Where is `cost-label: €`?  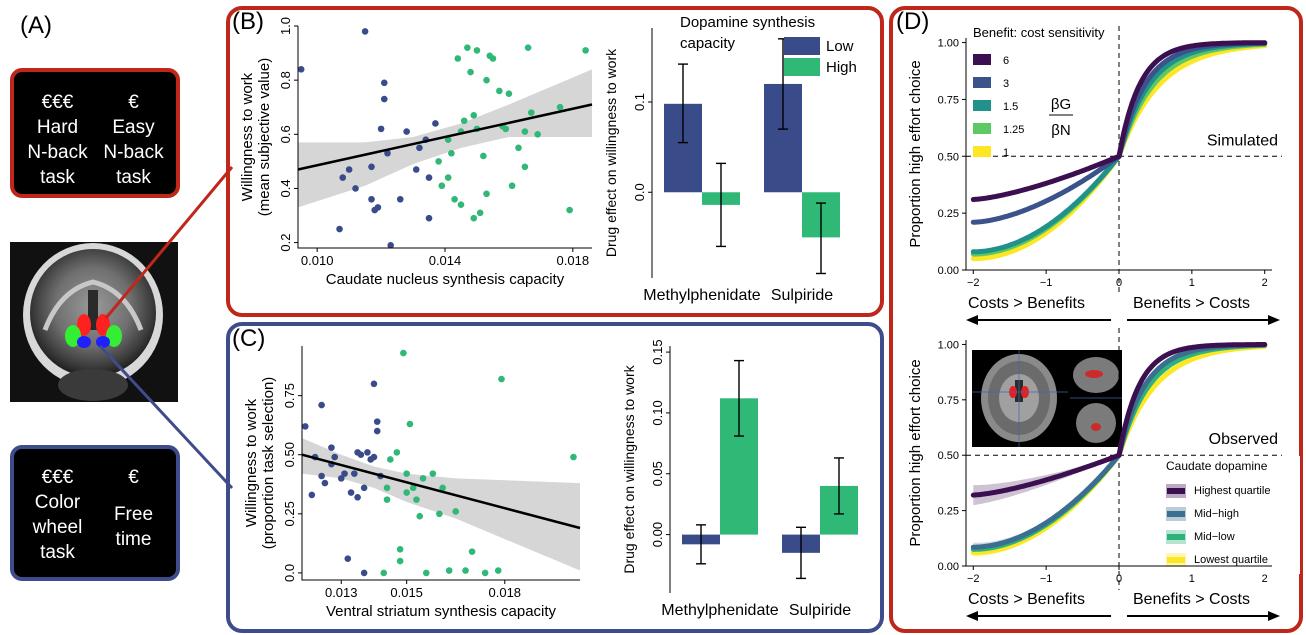 cost-label: € is located at coordinates (133, 102).